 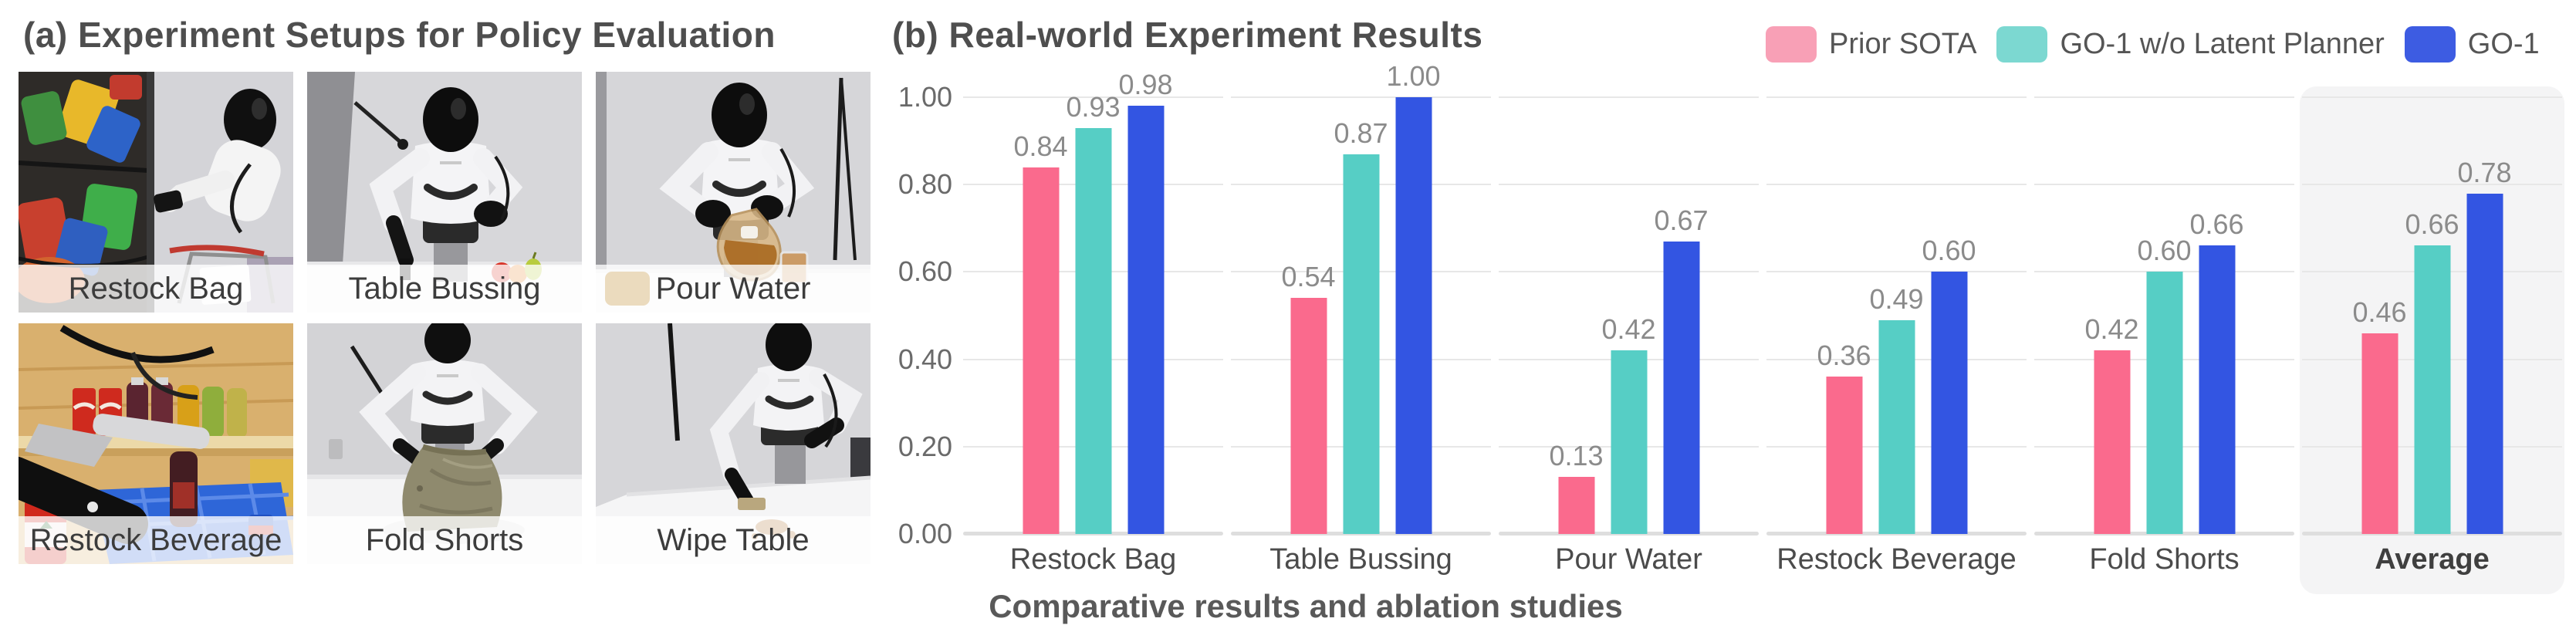 I want to click on bar-go-1-w-o-latent-planner: 0.87, so click(x=1361, y=325).